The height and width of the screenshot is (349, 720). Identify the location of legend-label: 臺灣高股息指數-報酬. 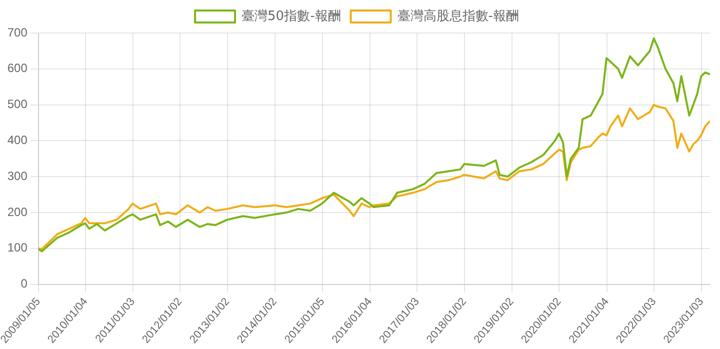
(458, 16).